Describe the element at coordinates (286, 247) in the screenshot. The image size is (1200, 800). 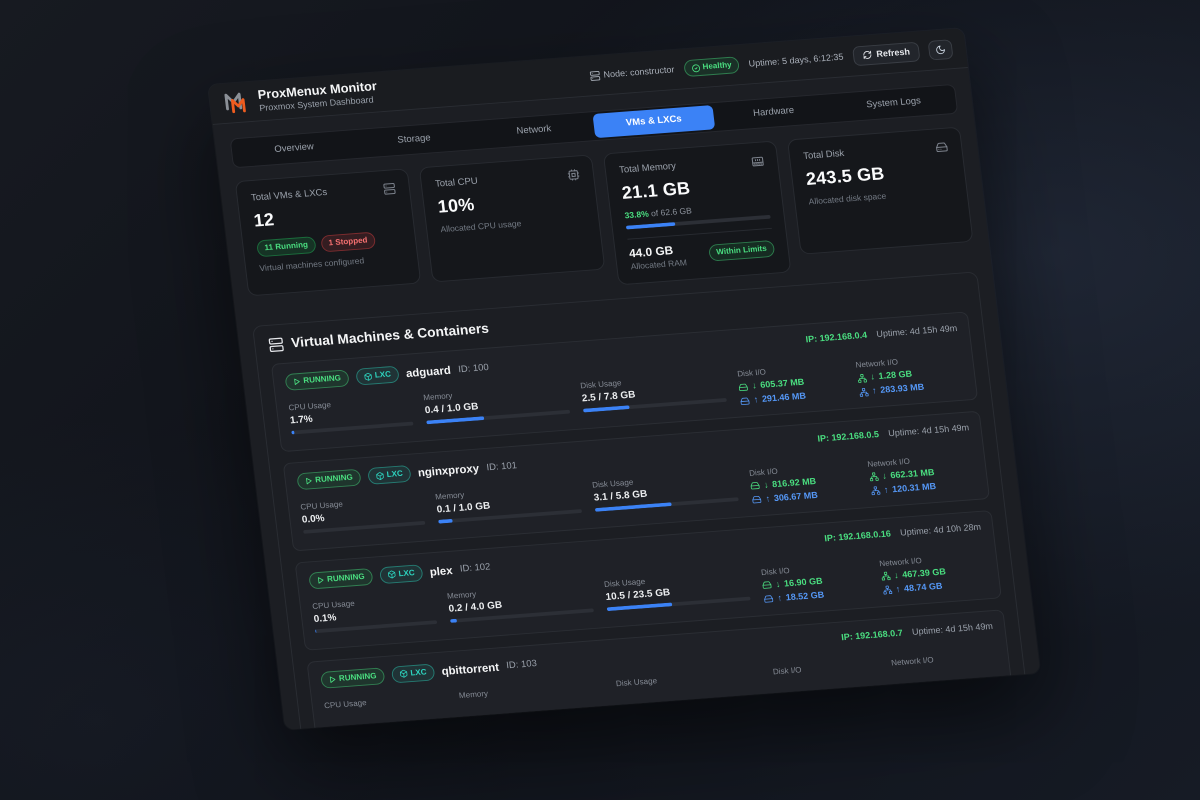
I see `running-count-badge: 11 Running` at that location.